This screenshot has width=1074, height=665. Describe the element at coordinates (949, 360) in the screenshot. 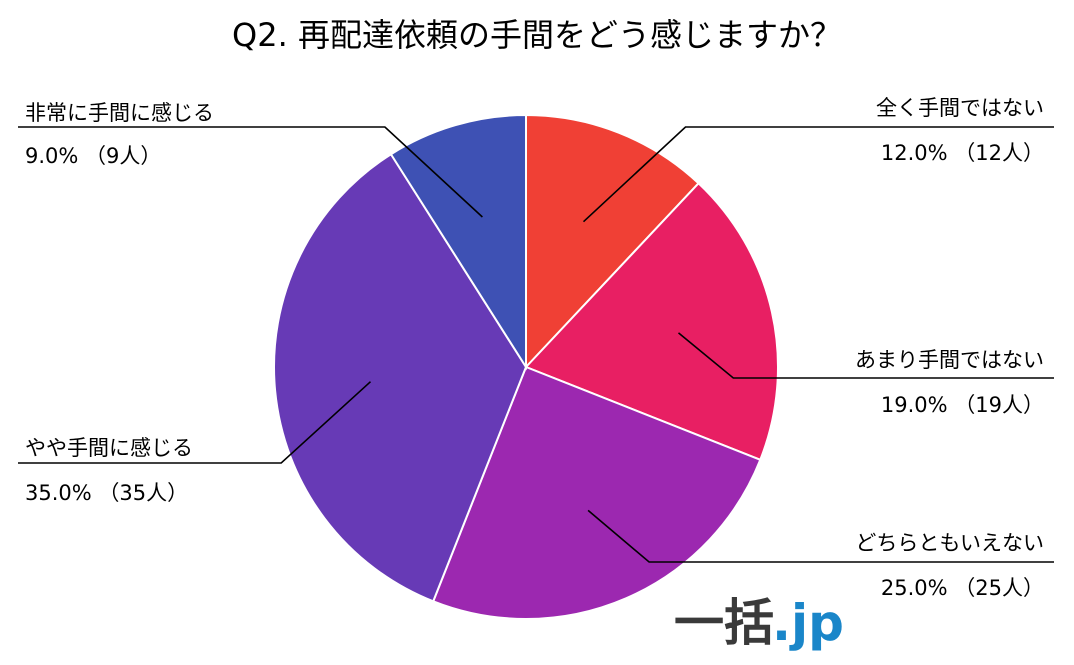

I see `slice-label: あまり手間ではない` at that location.